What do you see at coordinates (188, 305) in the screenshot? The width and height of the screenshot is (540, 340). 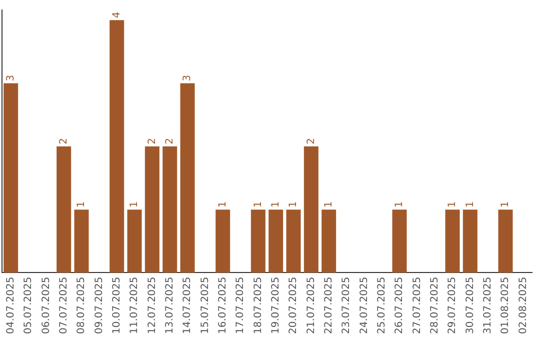 I see `x-tick-label: 14.07.2025` at bounding box center [188, 305].